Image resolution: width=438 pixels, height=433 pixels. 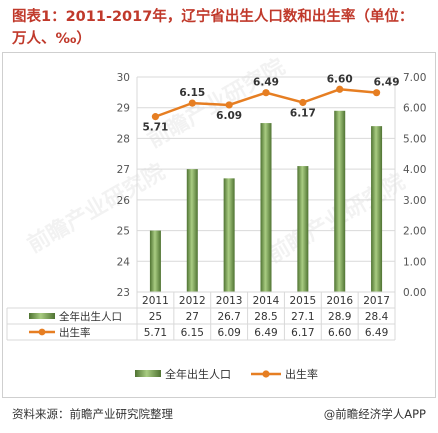 I want to click on x-axis-category-label: 2016, so click(x=339, y=301).